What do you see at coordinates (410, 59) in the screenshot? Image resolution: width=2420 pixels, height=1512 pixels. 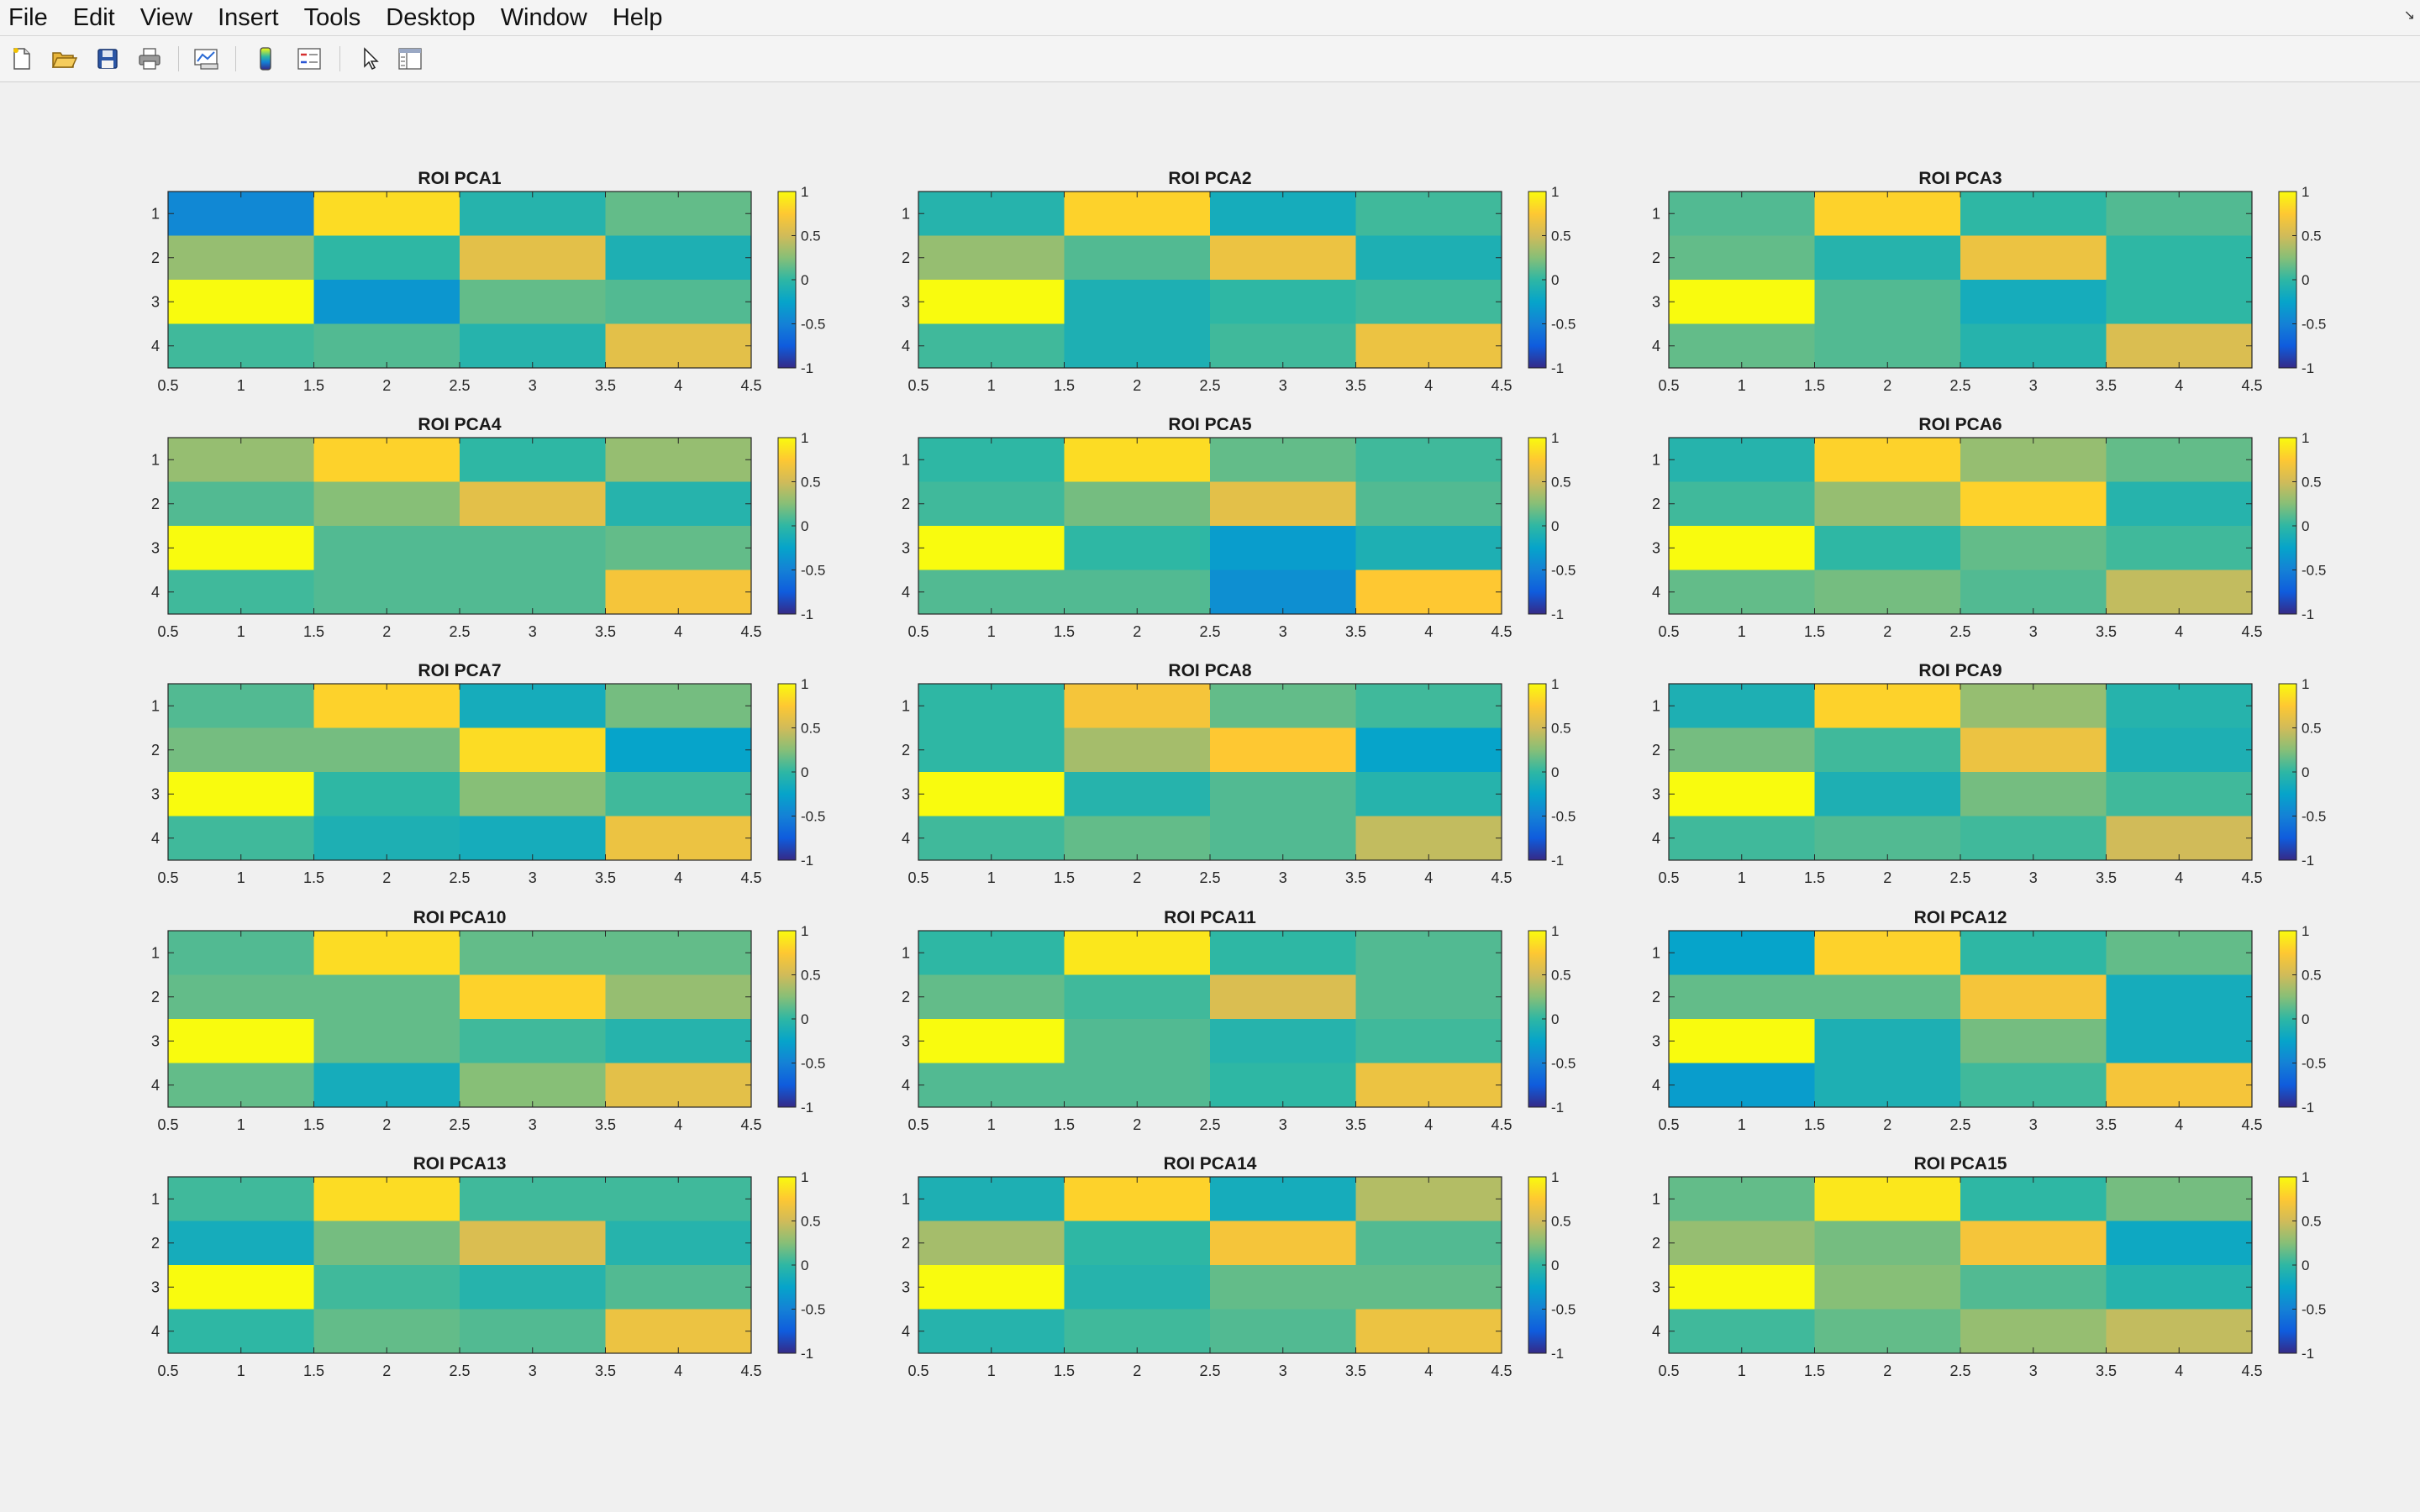 I see `property-inspector-button` at bounding box center [410, 59].